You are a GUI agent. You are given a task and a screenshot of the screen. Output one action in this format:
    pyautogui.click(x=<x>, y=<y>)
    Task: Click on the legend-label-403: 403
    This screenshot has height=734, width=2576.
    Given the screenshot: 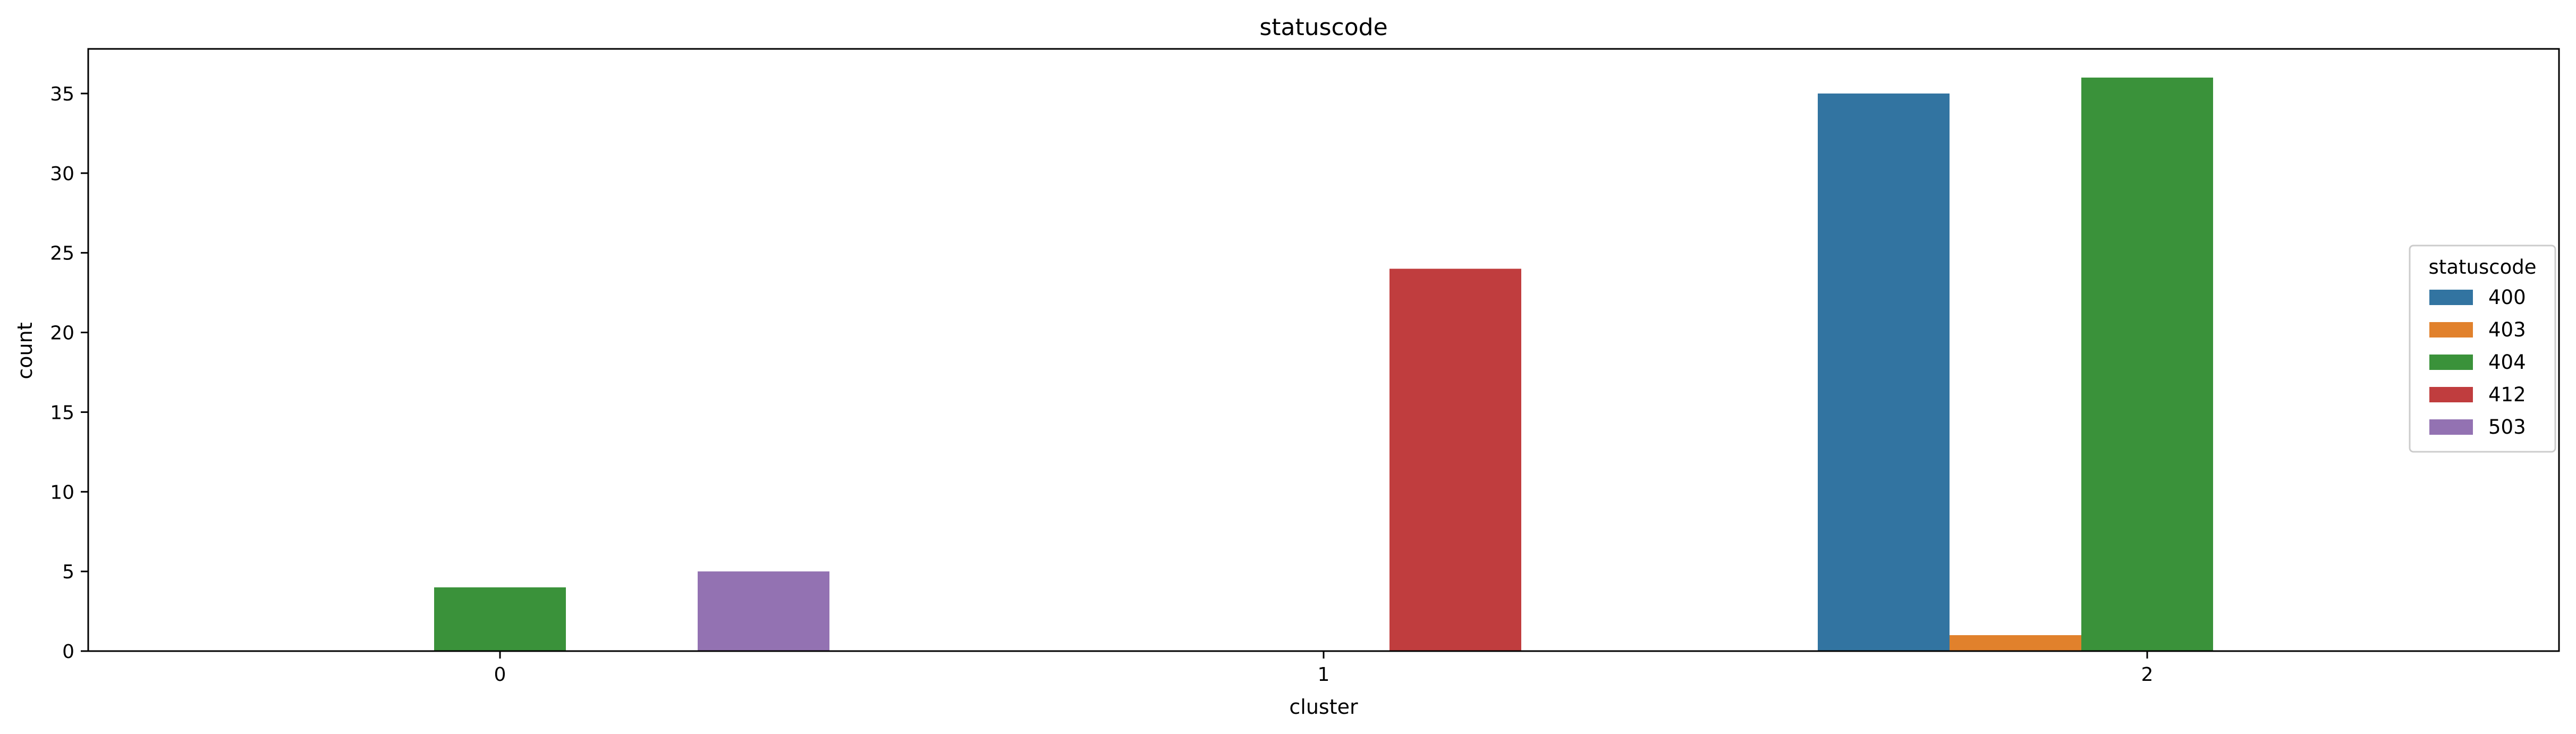 What is the action you would take?
    pyautogui.click(x=2507, y=329)
    